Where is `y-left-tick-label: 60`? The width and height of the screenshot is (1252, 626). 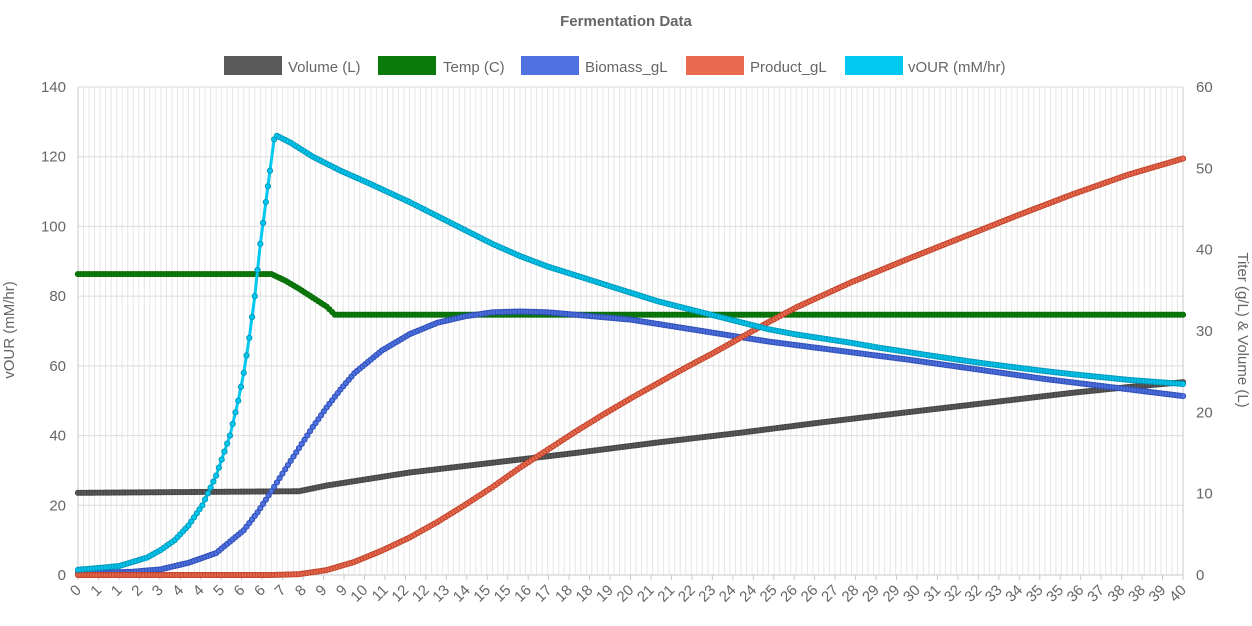
y-left-tick-label: 60 is located at coordinates (57, 366).